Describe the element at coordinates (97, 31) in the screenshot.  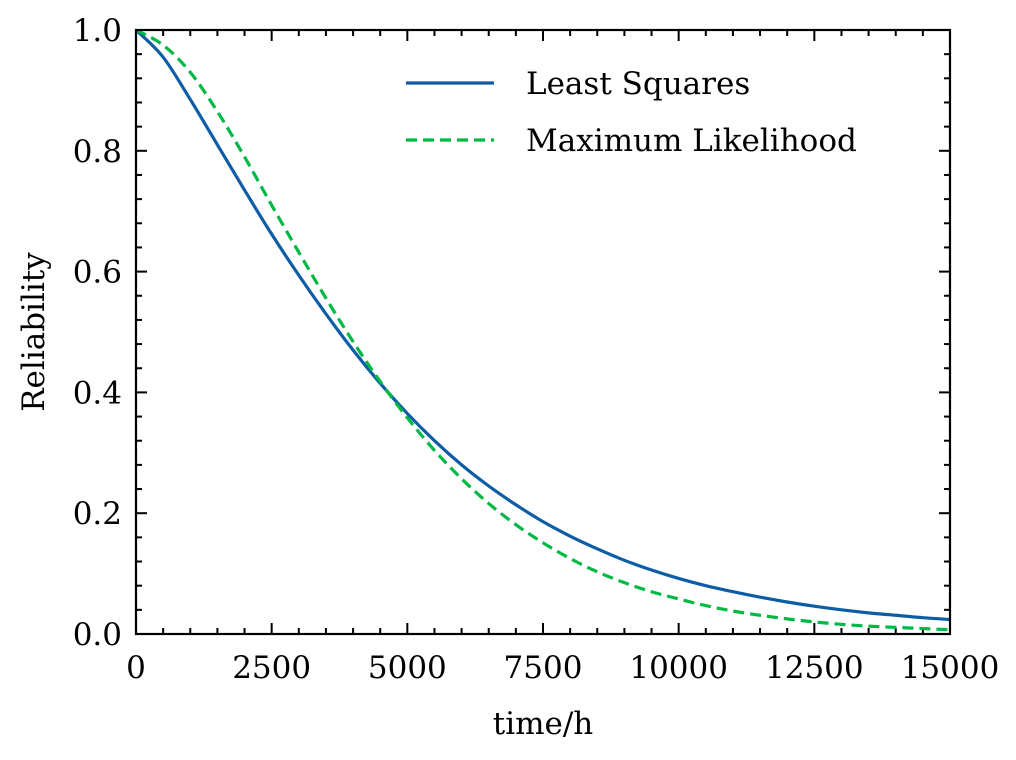
I see `y-tick-label: 1.0` at that location.